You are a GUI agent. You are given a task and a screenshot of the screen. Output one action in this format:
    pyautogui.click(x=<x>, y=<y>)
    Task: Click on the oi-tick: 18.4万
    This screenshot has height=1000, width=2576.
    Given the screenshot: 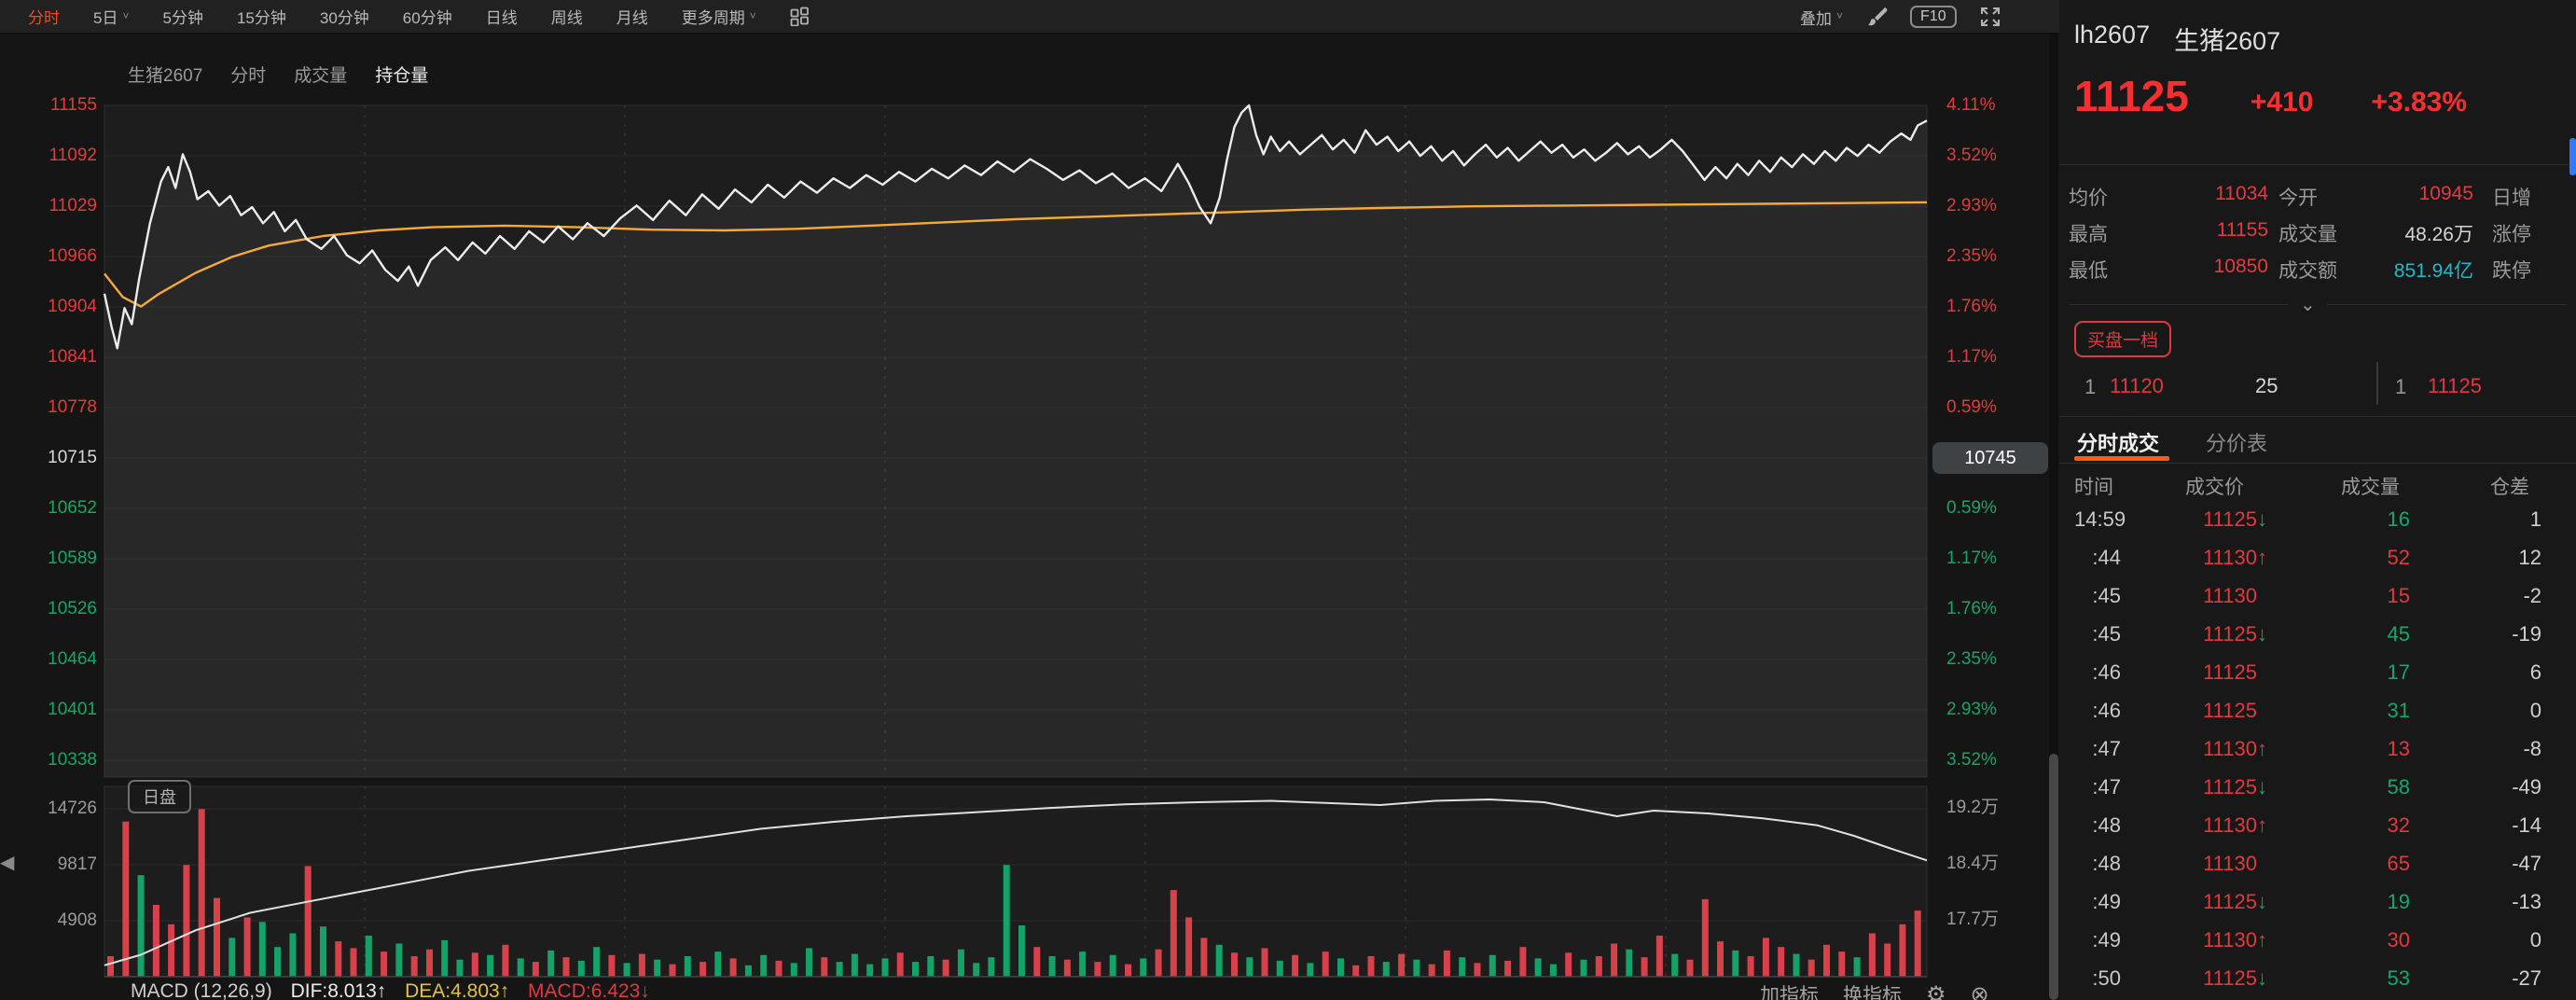 What is the action you would take?
    pyautogui.click(x=1972, y=863)
    